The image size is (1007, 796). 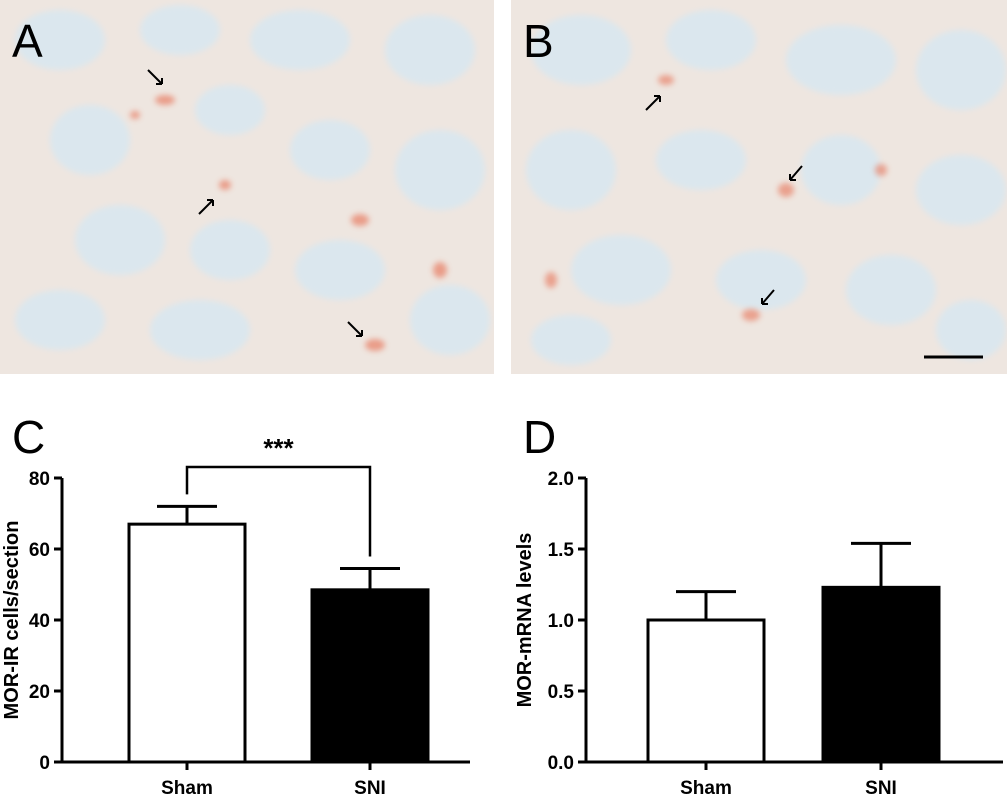 What do you see at coordinates (370, 787) in the screenshot?
I see `chart-c-x-tick-label: SNI` at bounding box center [370, 787].